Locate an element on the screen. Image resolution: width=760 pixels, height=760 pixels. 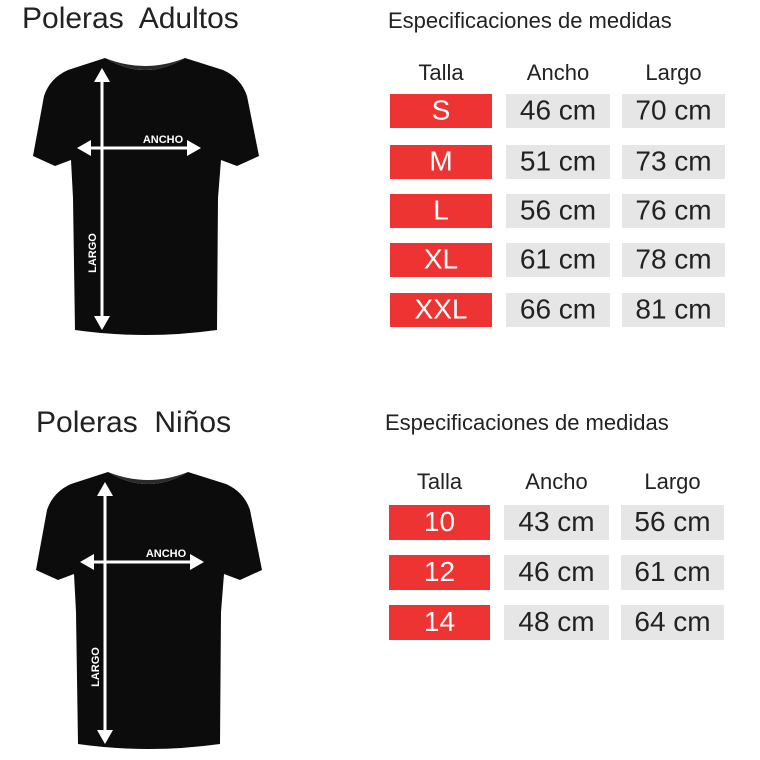
size-label: M is located at coordinates (440, 160).